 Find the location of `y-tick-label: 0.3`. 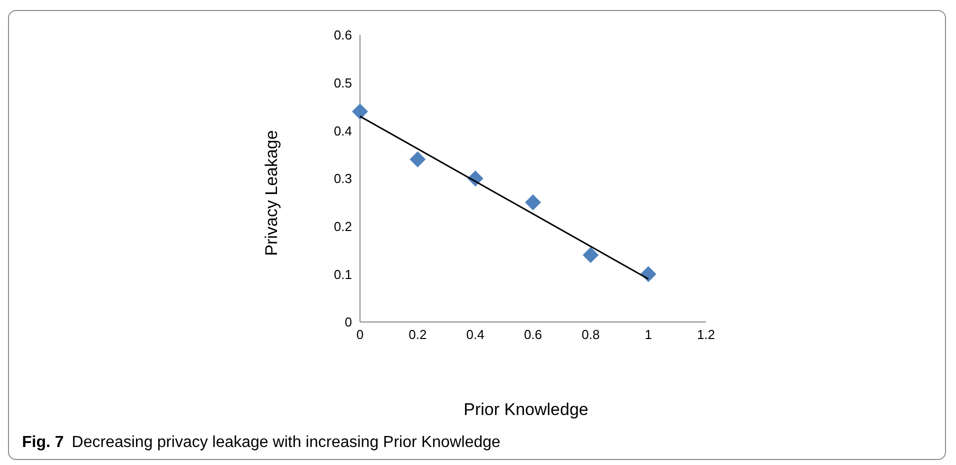

y-tick-label: 0.3 is located at coordinates (343, 178).